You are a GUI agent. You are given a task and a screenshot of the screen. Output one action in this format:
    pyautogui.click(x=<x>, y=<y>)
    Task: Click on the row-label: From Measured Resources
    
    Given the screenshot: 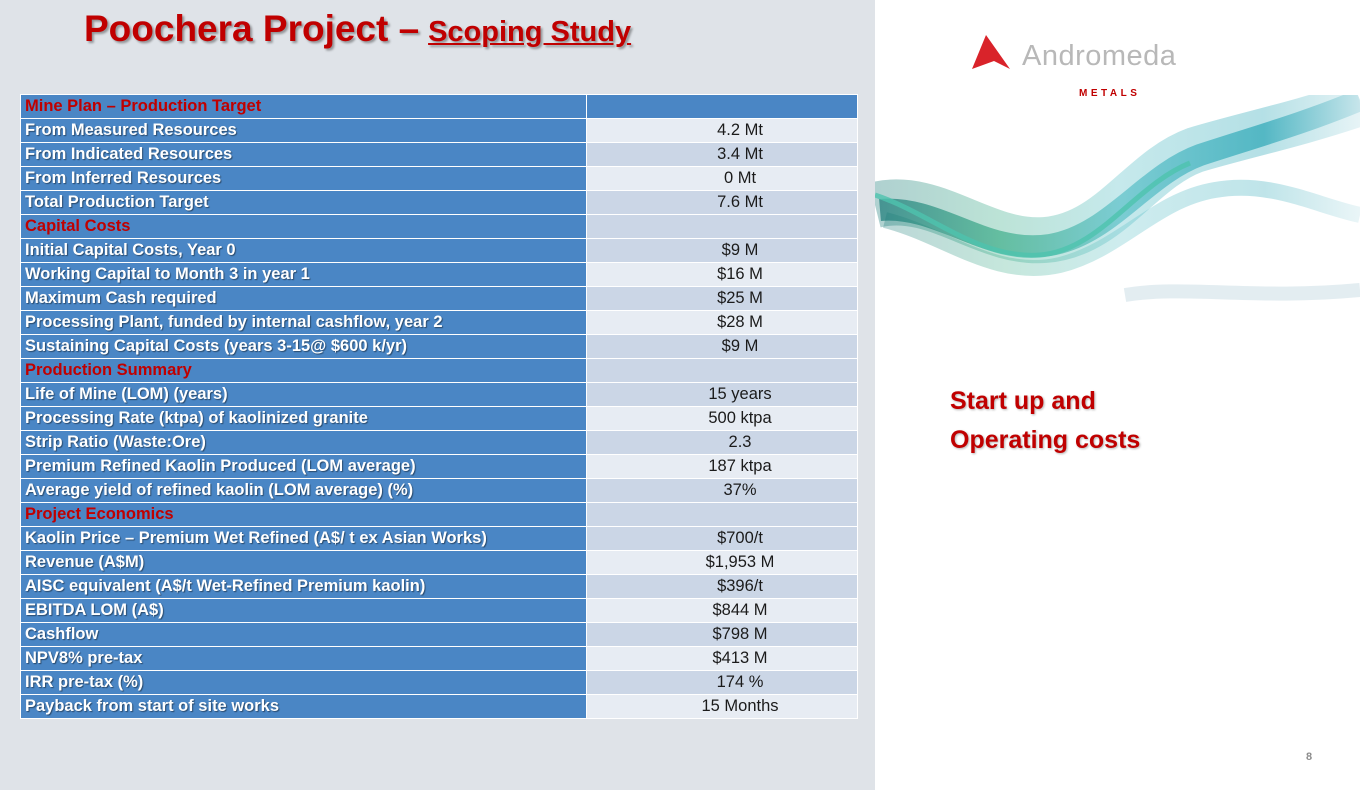 What is the action you would take?
    pyautogui.click(x=303, y=130)
    